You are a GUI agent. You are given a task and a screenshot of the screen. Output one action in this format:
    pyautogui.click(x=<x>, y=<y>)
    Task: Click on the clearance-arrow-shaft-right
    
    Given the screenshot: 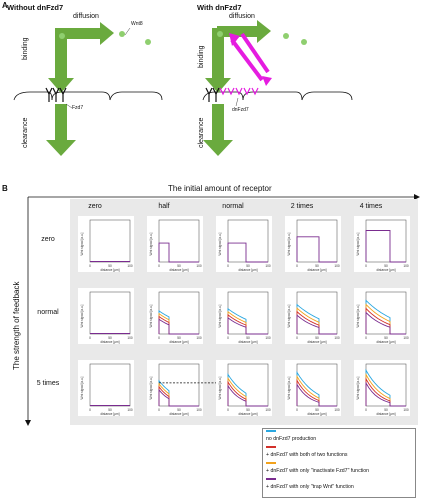 What is the action you would take?
    pyautogui.click(x=218, y=124)
    